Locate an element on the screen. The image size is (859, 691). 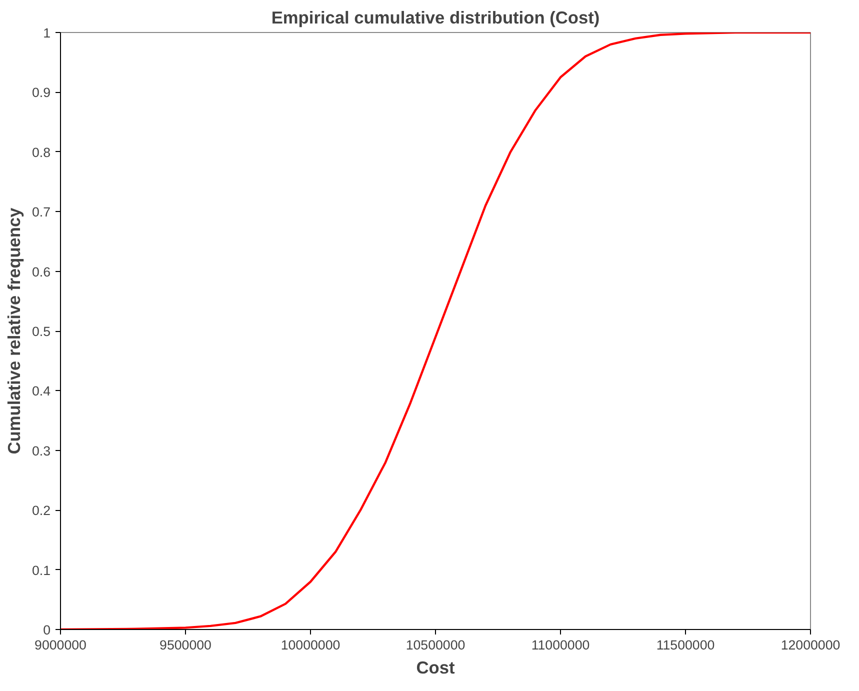
y-tick-label: 0.1 is located at coordinates (41, 570).